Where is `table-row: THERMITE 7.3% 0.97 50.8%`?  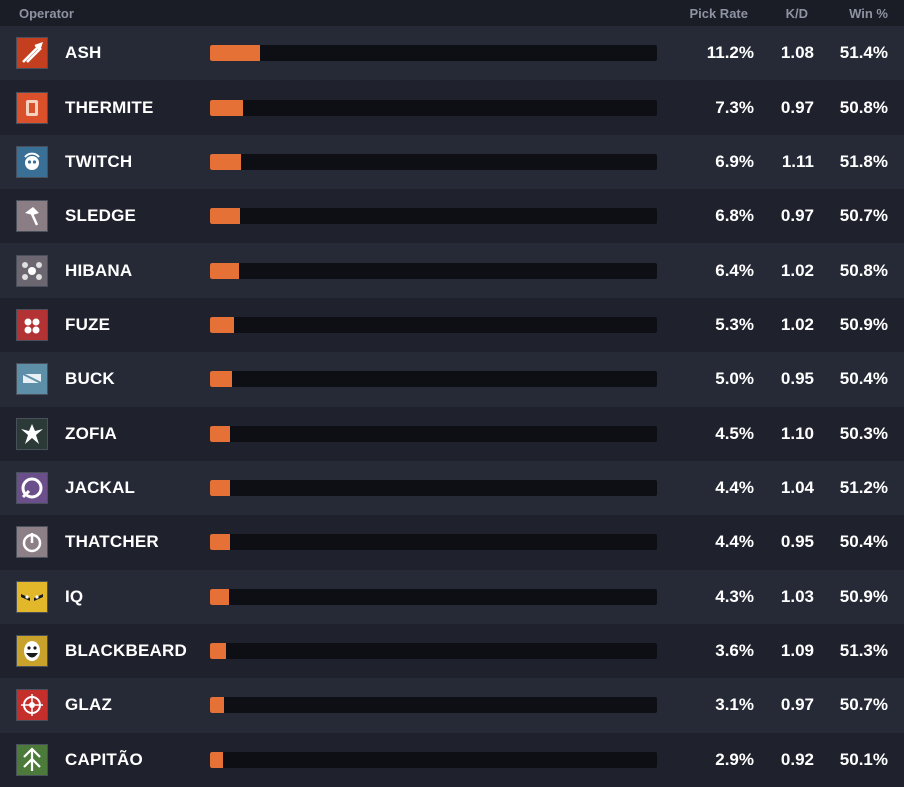 table-row: THERMITE 7.3% 0.97 50.8% is located at coordinates (452, 107).